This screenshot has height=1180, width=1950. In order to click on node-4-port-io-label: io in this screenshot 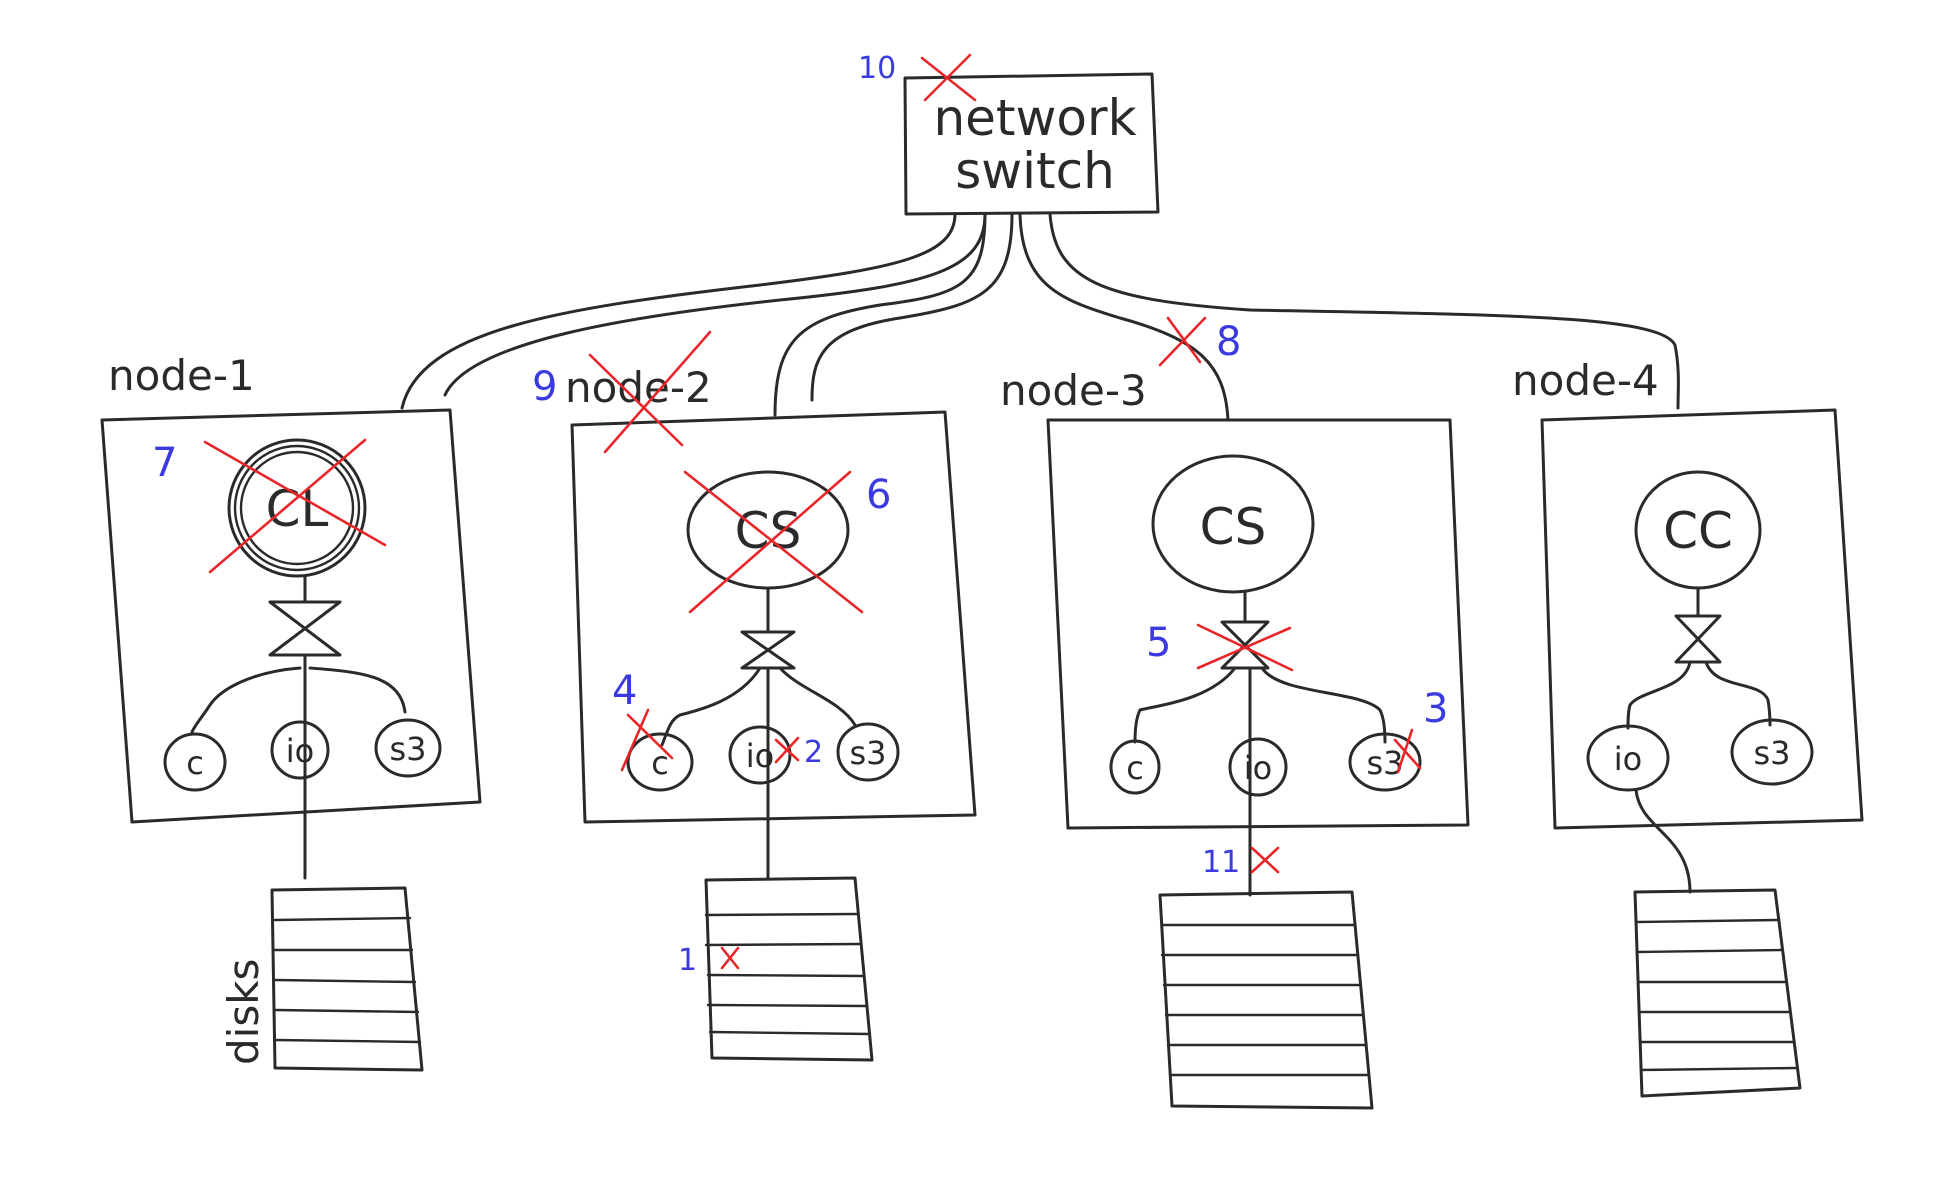, I will do `click(1628, 759)`.